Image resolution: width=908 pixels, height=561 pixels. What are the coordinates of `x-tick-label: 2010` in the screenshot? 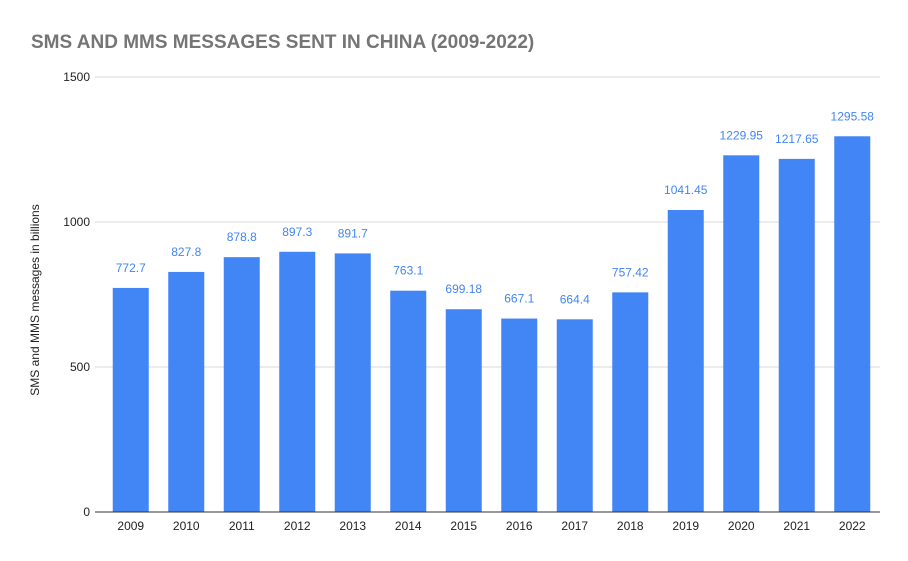 It's located at (186, 526).